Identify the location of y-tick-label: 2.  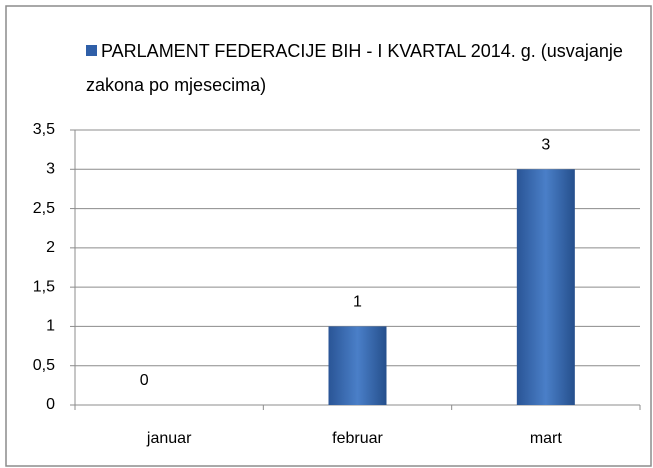
(50, 247).